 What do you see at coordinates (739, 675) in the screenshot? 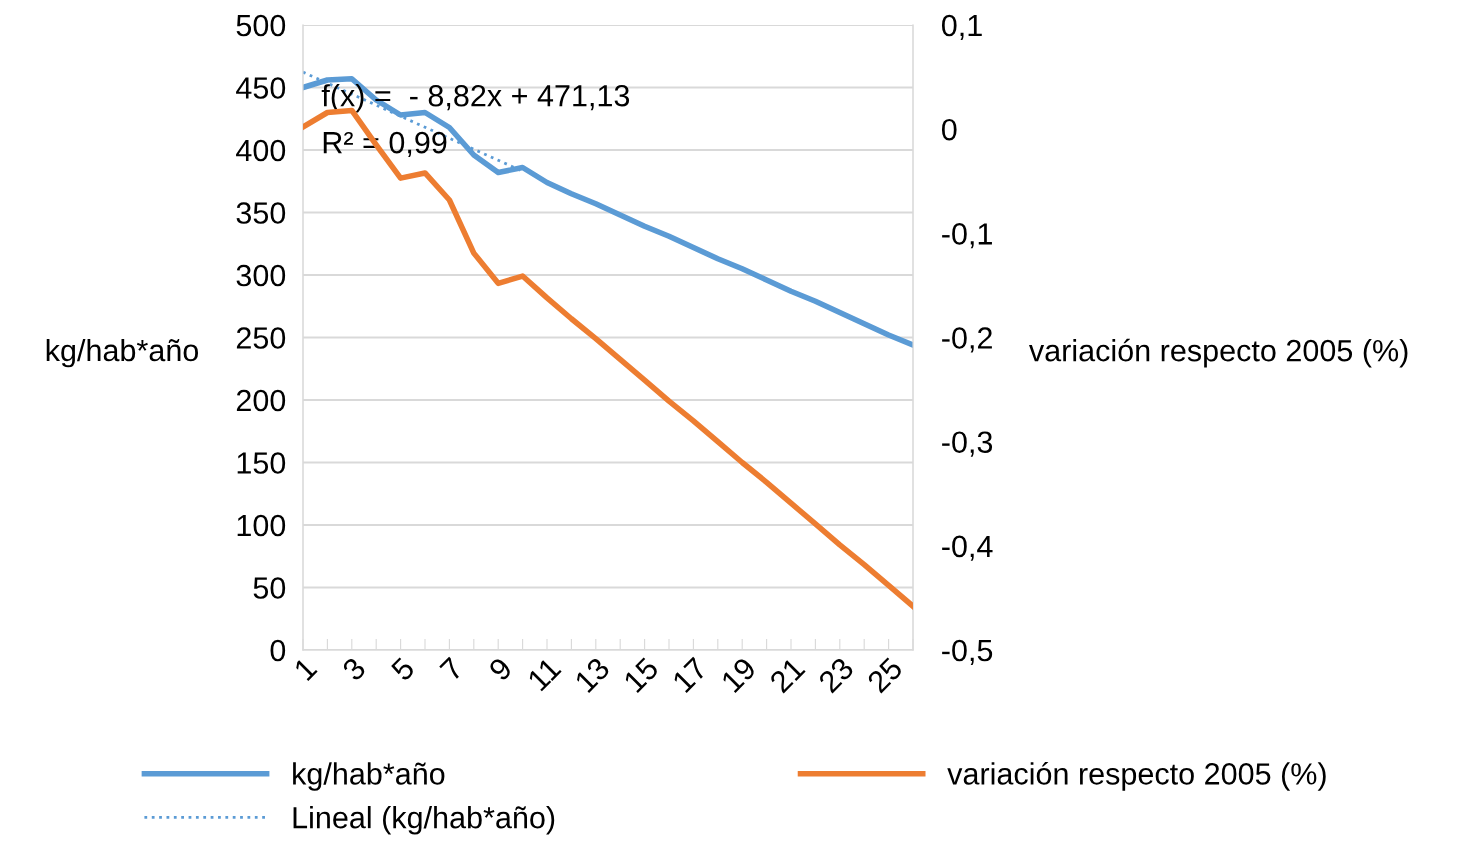
I see `x-tick-label: 19` at bounding box center [739, 675].